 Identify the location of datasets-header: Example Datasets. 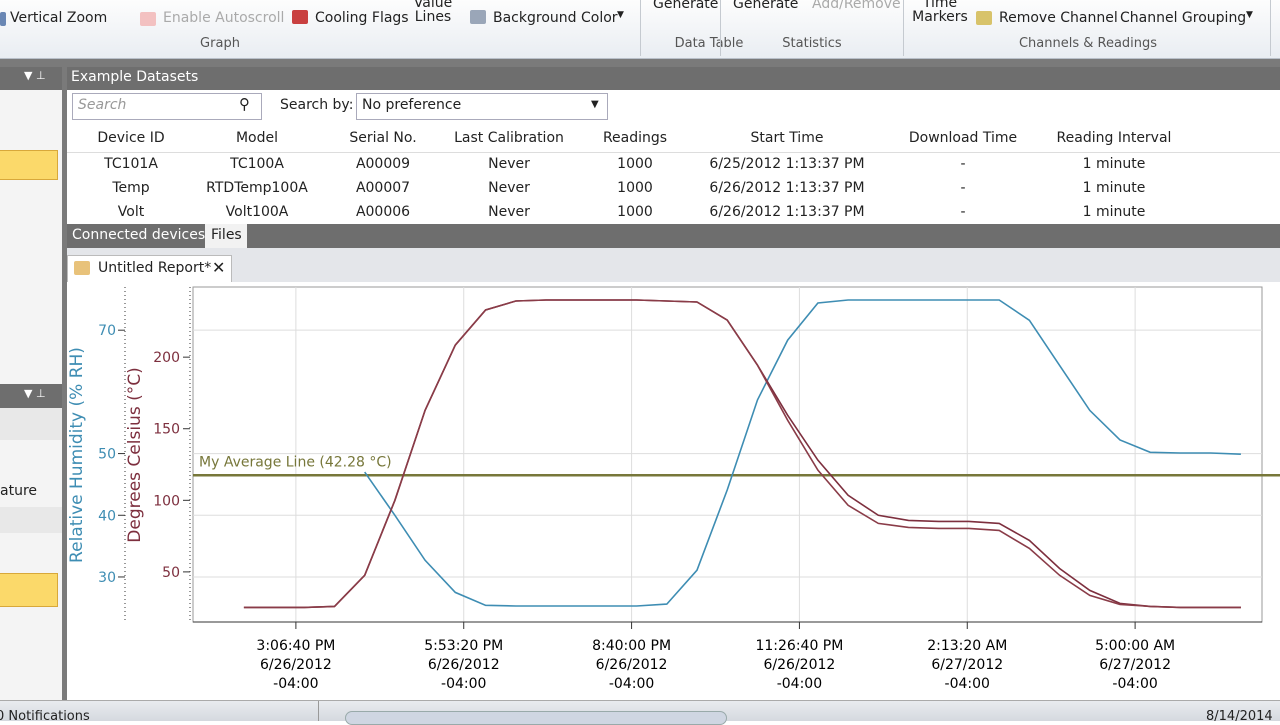
(673, 78).